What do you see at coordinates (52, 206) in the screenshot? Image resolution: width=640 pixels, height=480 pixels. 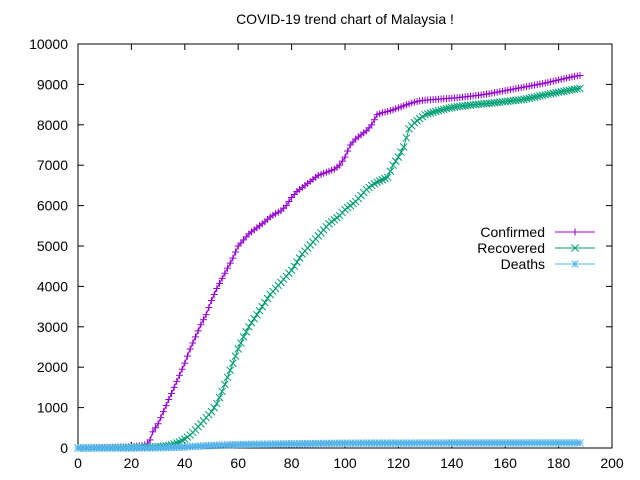 I see `y-tick-label: 6000` at bounding box center [52, 206].